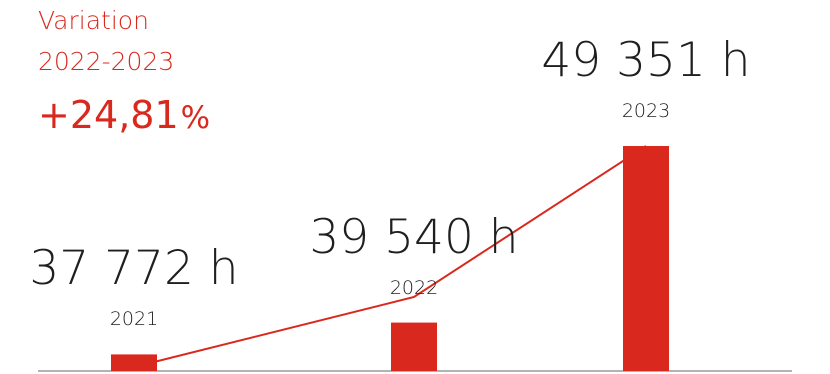 The width and height of the screenshot is (830, 374). What do you see at coordinates (646, 60) in the screenshot?
I see `value-label-2023: 49 351 h` at bounding box center [646, 60].